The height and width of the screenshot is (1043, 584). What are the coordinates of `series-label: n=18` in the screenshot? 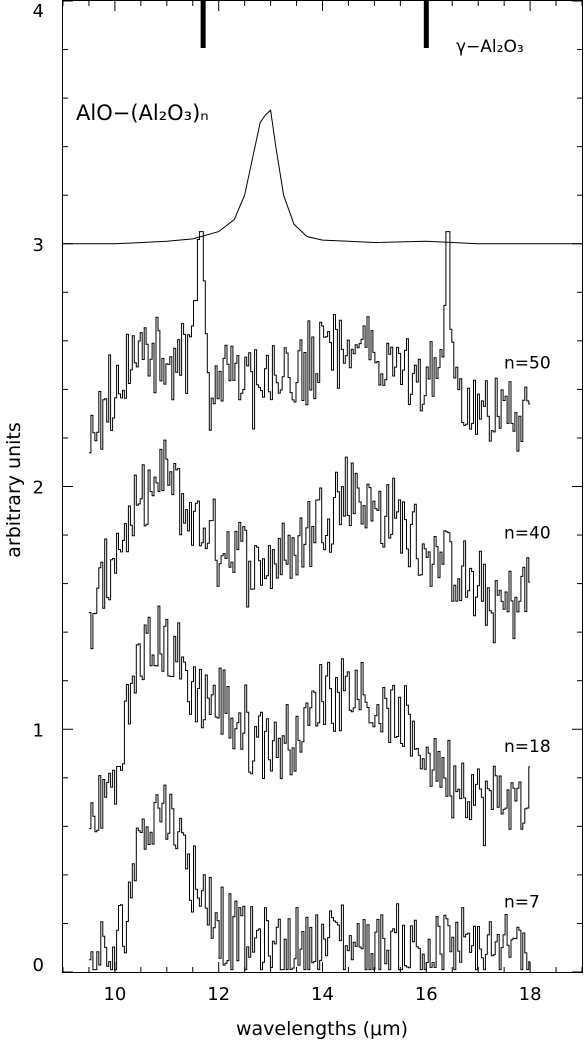 It's located at (527, 747).